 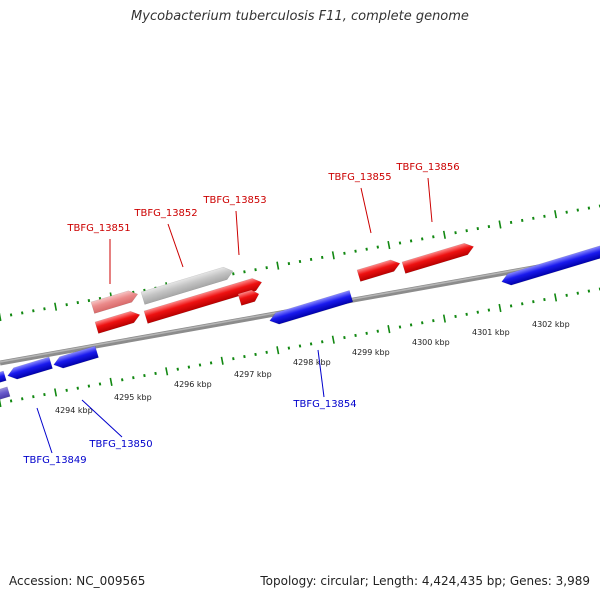 I want to click on kbp-tick-label: 4302 kbp, so click(x=551, y=324).